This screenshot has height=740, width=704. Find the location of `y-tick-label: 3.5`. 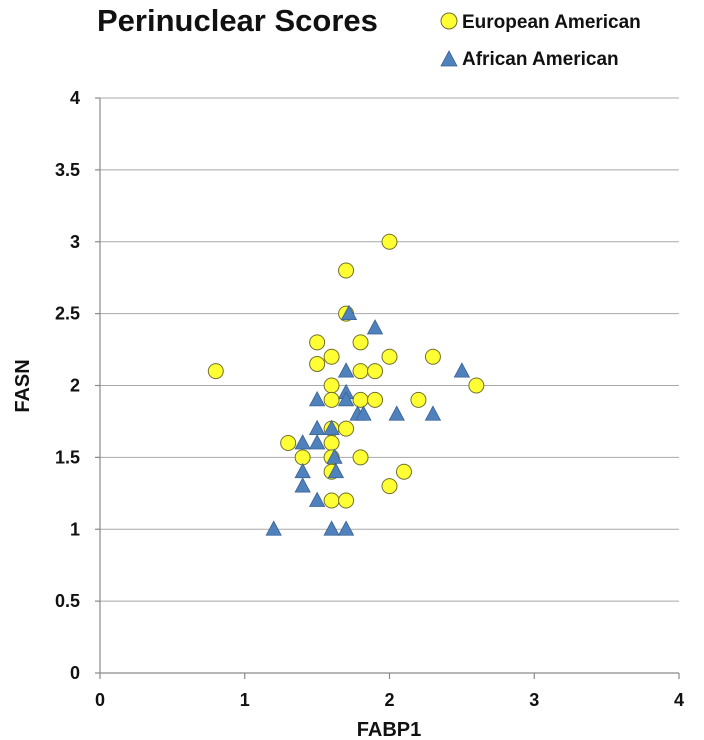

y-tick-label: 3.5 is located at coordinates (67, 170).